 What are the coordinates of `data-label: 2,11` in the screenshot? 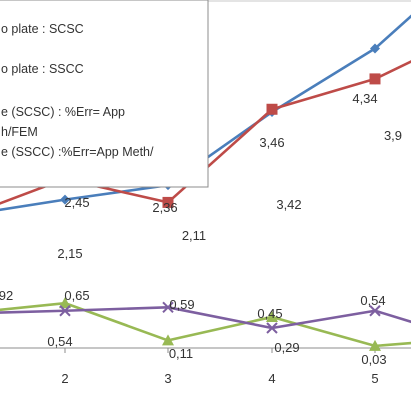 It's located at (194, 235).